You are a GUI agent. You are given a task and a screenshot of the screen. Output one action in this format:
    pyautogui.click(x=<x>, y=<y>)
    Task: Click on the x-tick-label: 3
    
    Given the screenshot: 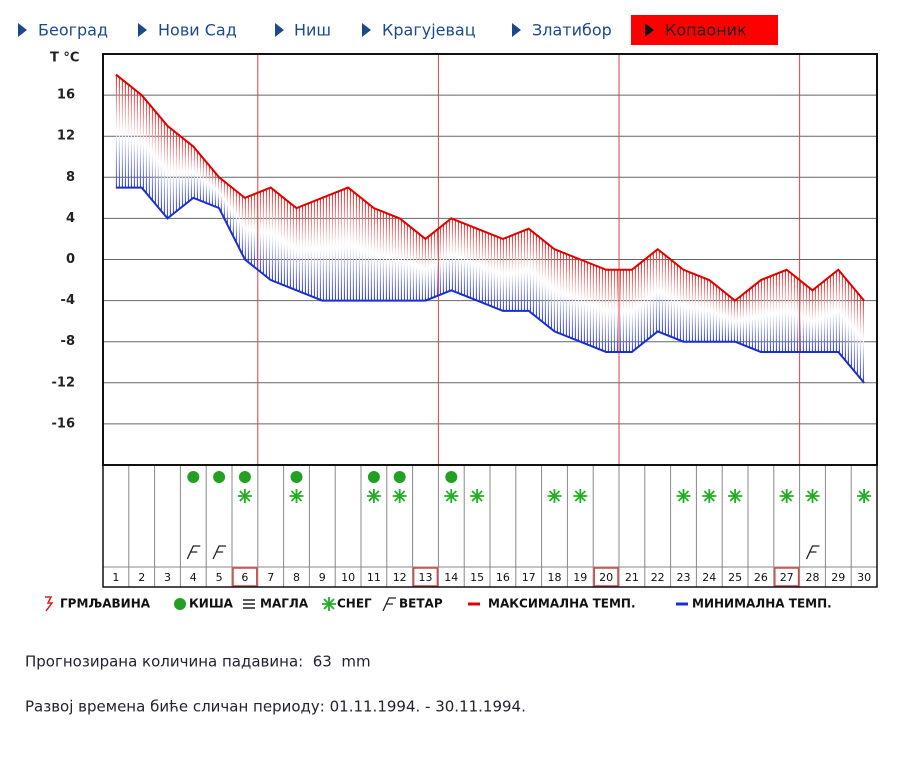 What is the action you would take?
    pyautogui.click(x=167, y=577)
    